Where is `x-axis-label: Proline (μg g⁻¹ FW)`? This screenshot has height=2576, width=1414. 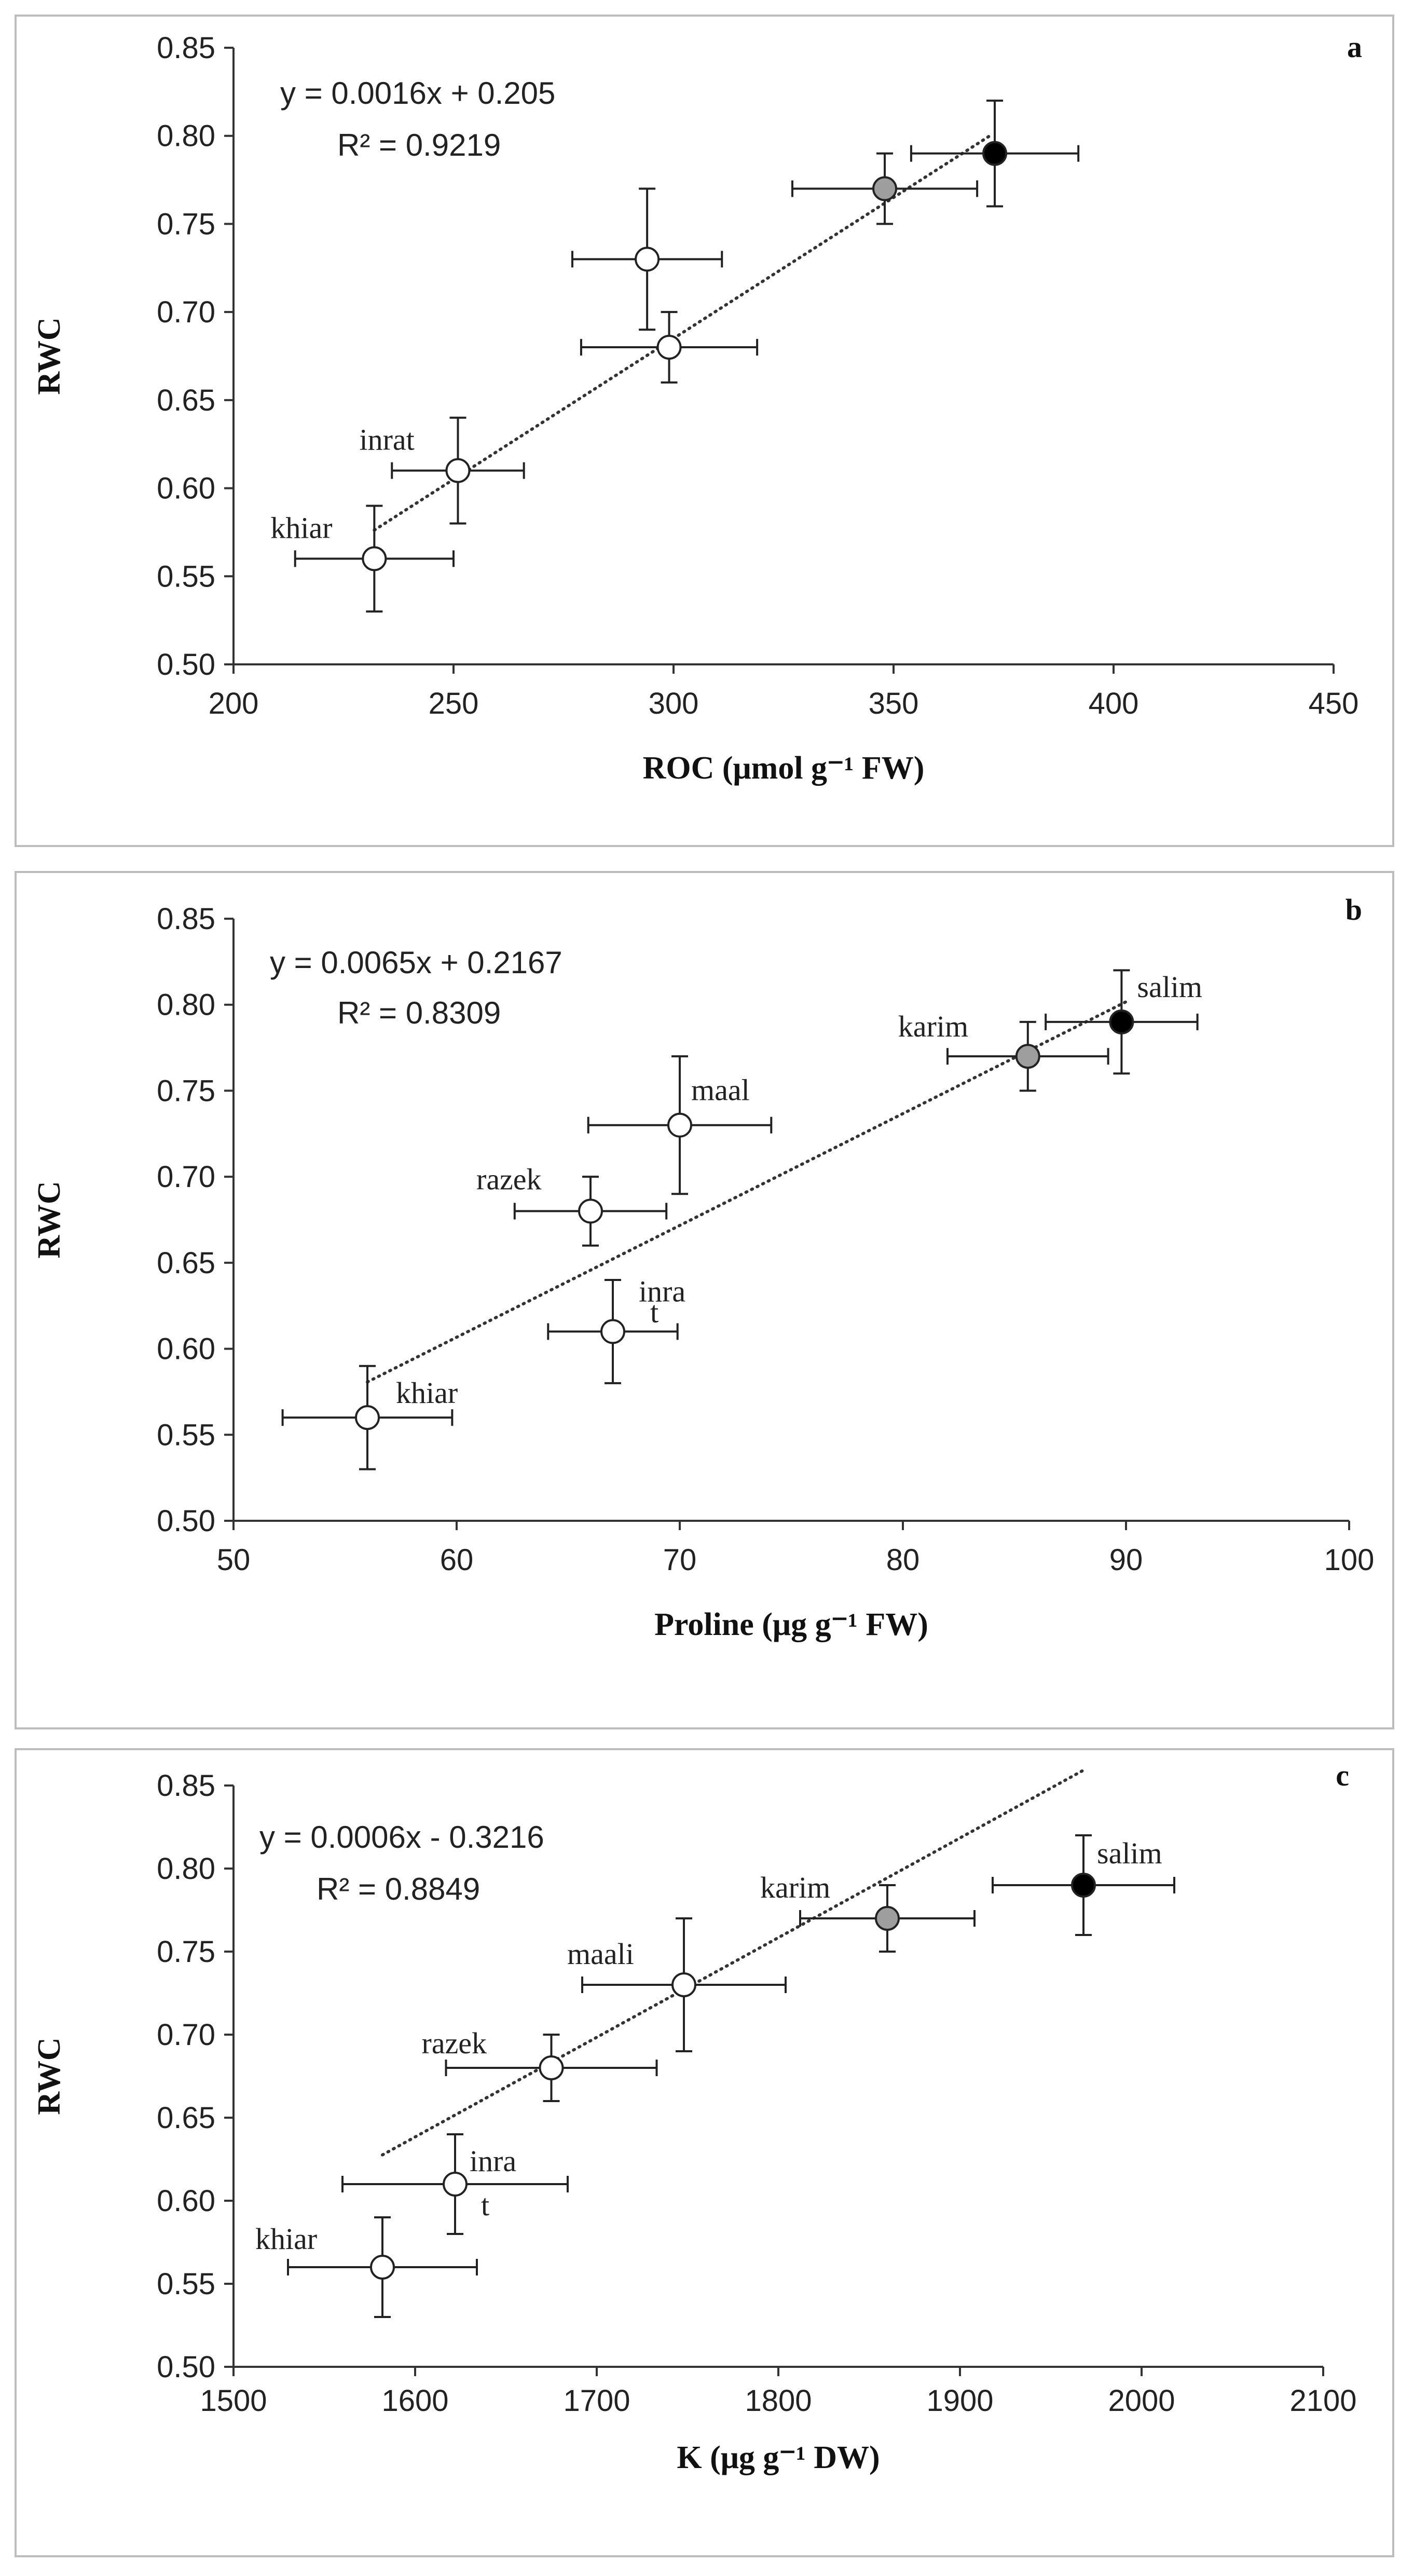
x-axis-label: Proline (μg g⁻¹ FW) is located at coordinates (791, 1624).